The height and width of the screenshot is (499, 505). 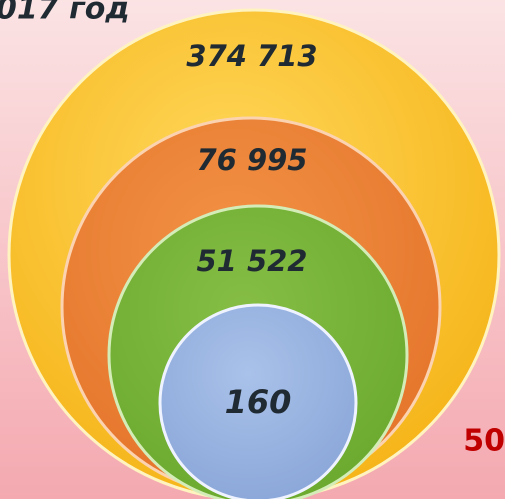 I want to click on node-label: 76 995, so click(x=252, y=160).